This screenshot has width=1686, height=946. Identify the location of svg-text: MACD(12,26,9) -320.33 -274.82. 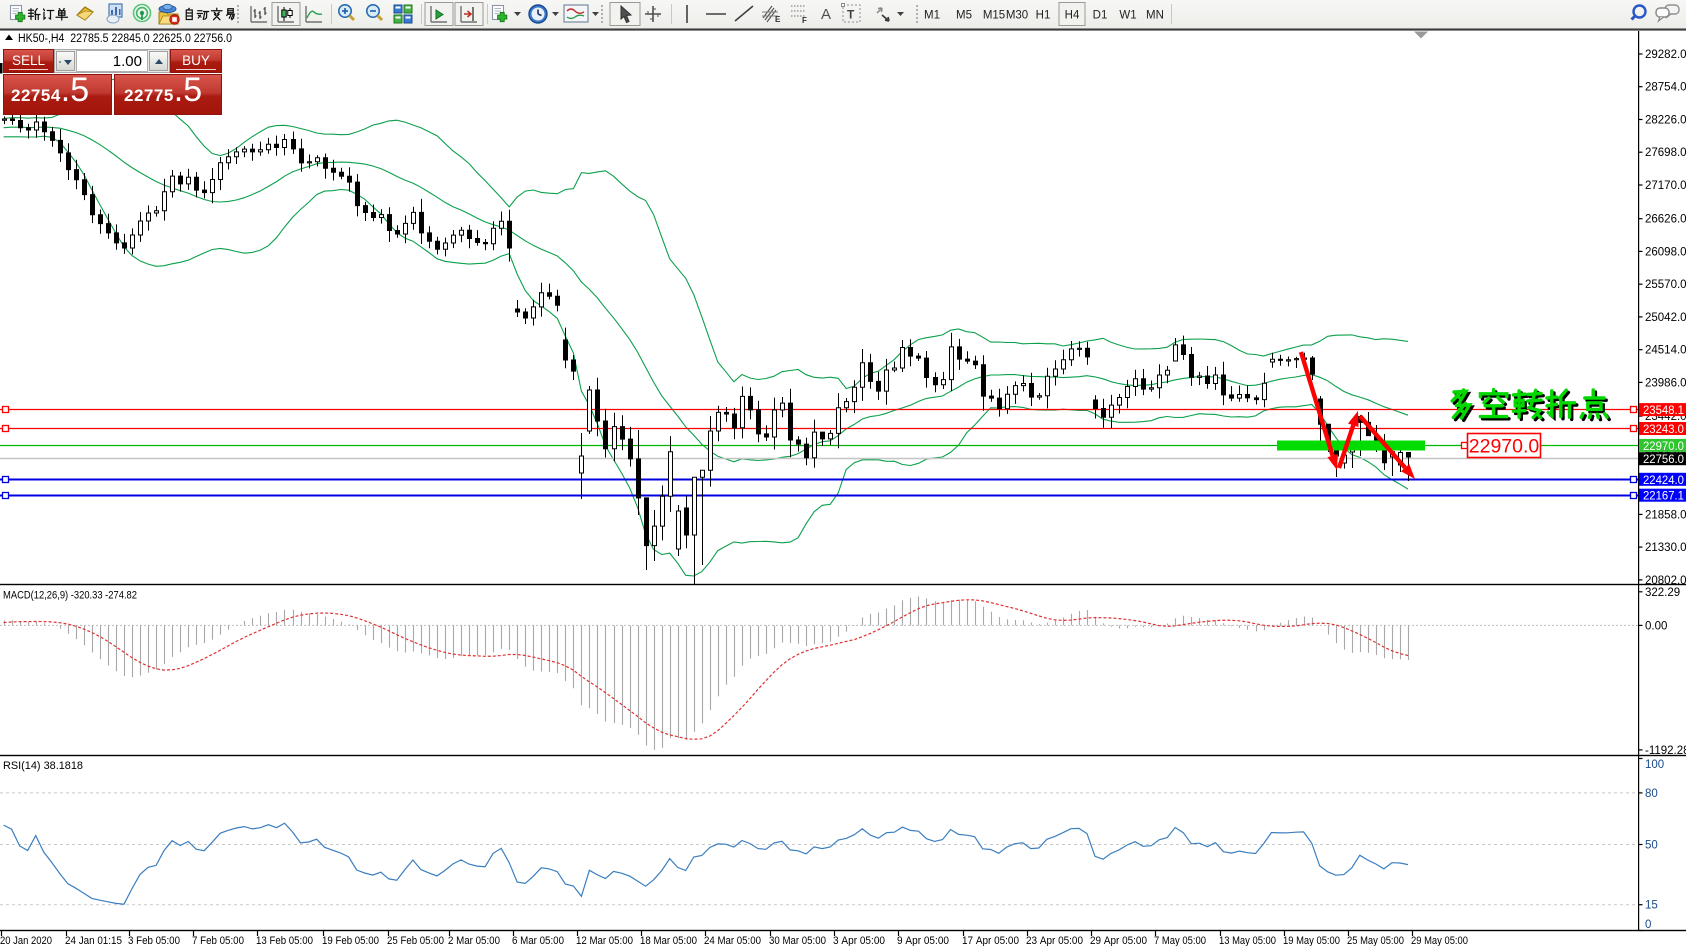
(70, 596).